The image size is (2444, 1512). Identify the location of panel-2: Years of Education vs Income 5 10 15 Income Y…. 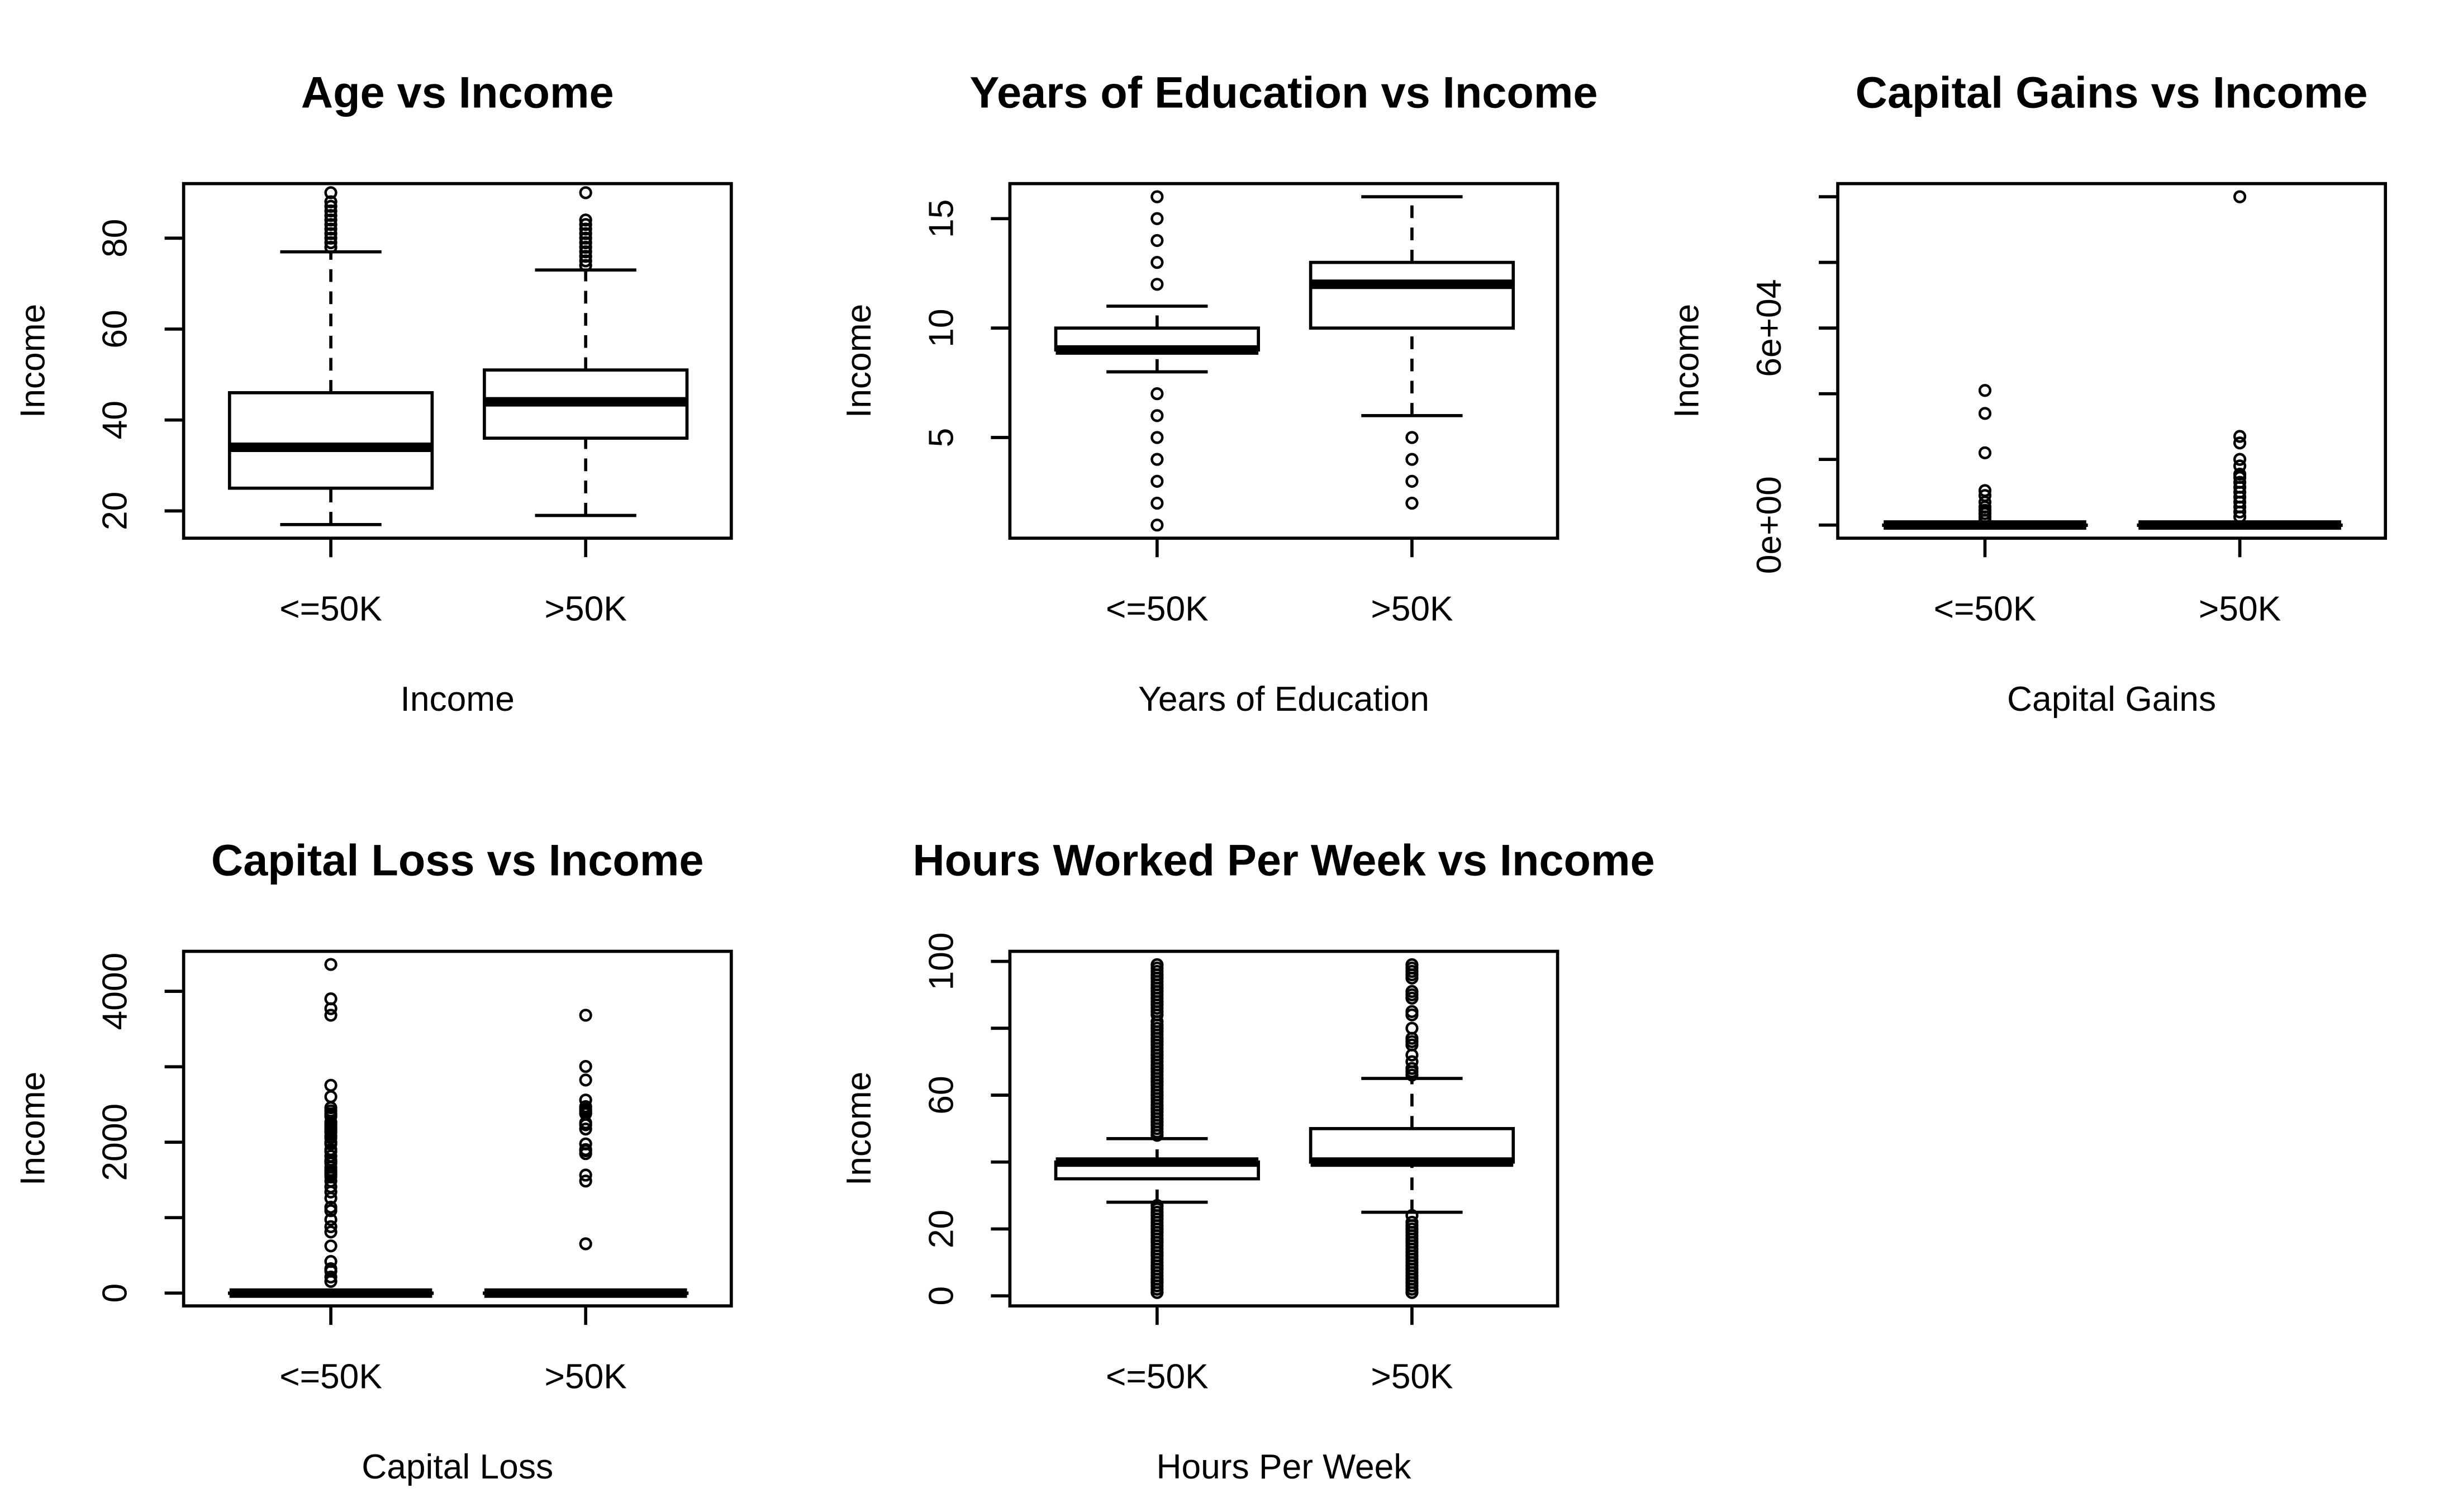
(1218, 393).